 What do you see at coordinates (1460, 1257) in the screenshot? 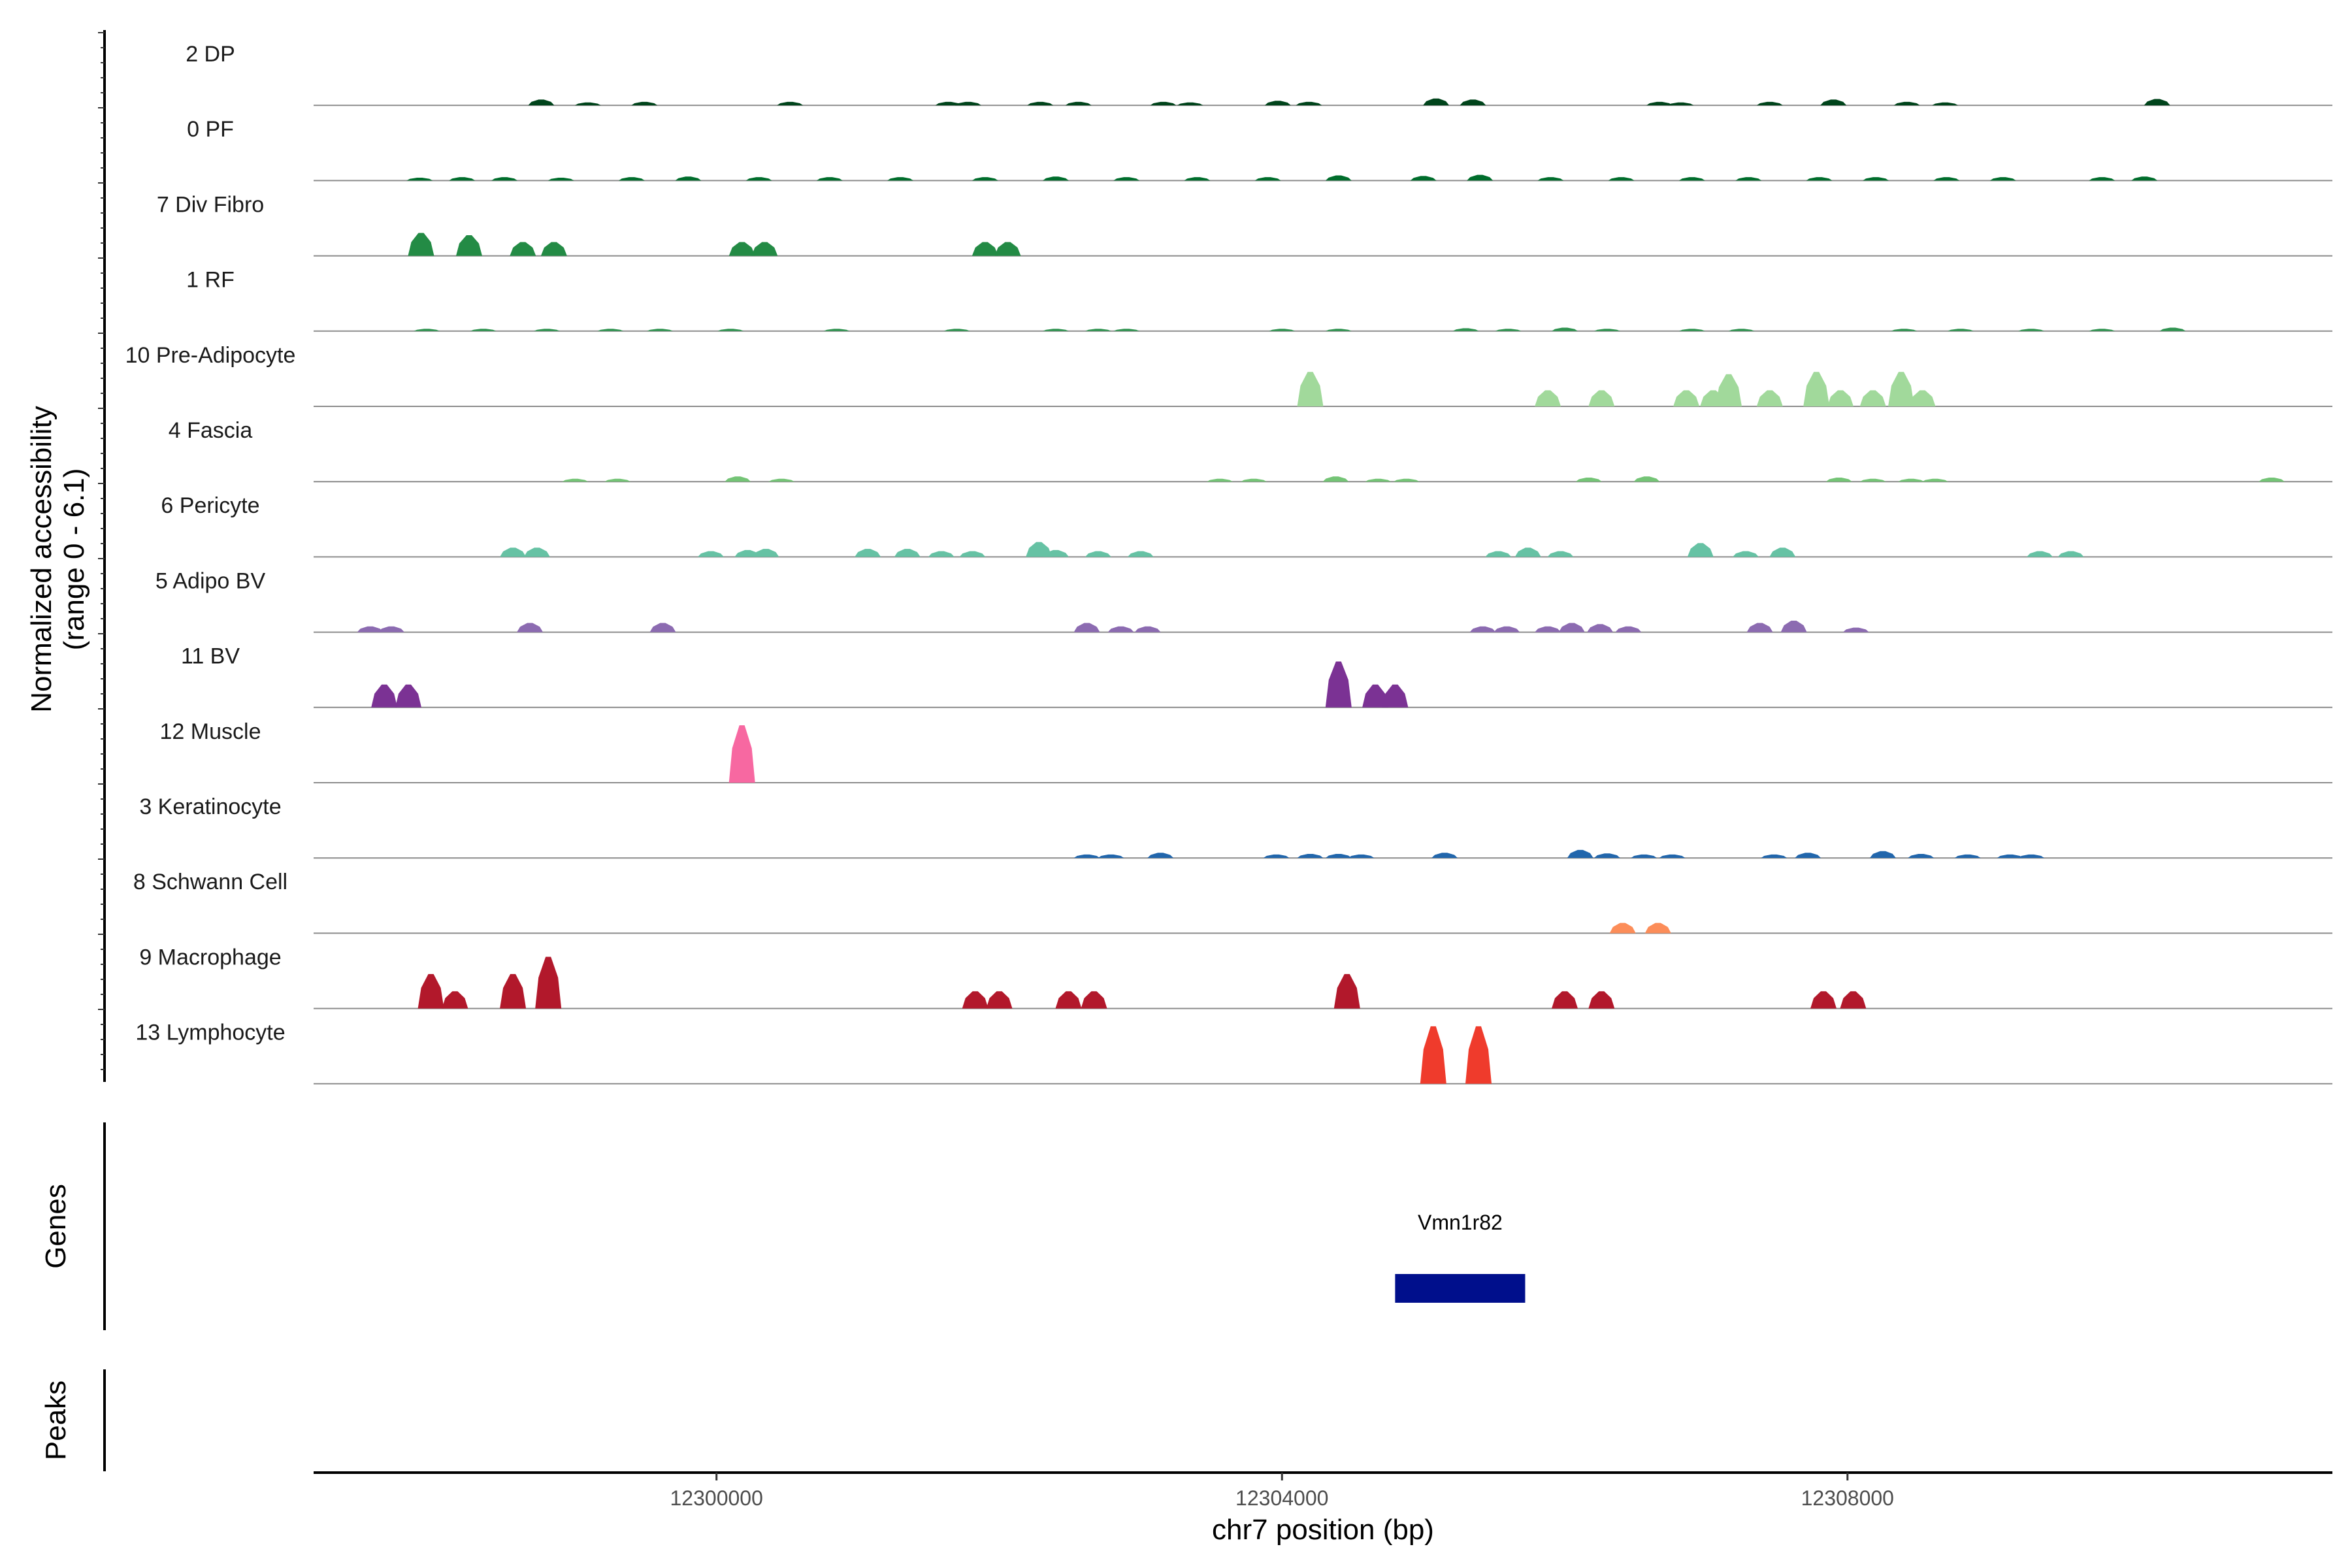
I see `gene-annotations: Vmn1r82` at bounding box center [1460, 1257].